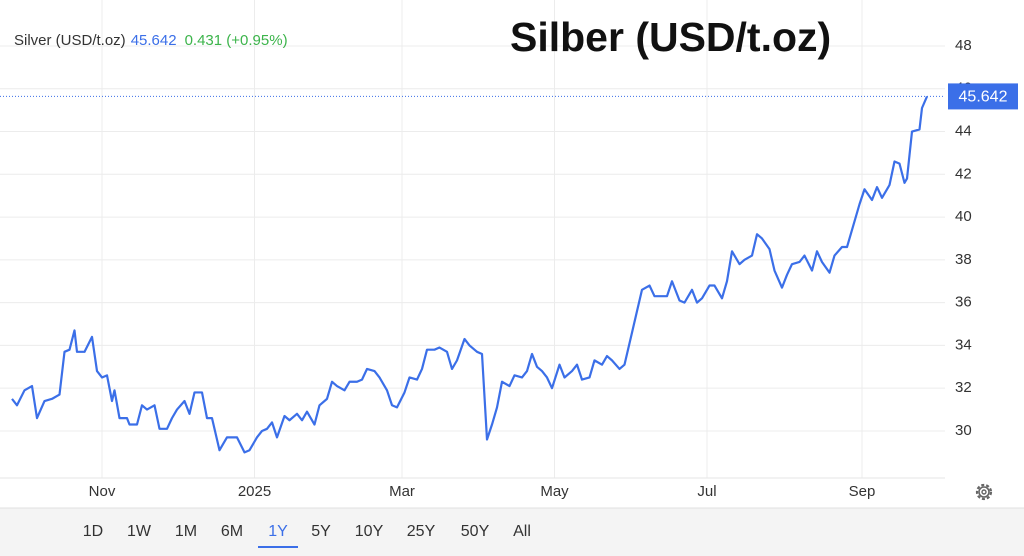 Image resolution: width=1024 pixels, height=556 pixels. What do you see at coordinates (102, 491) in the screenshot?
I see `x-tick-label: Nov` at bounding box center [102, 491].